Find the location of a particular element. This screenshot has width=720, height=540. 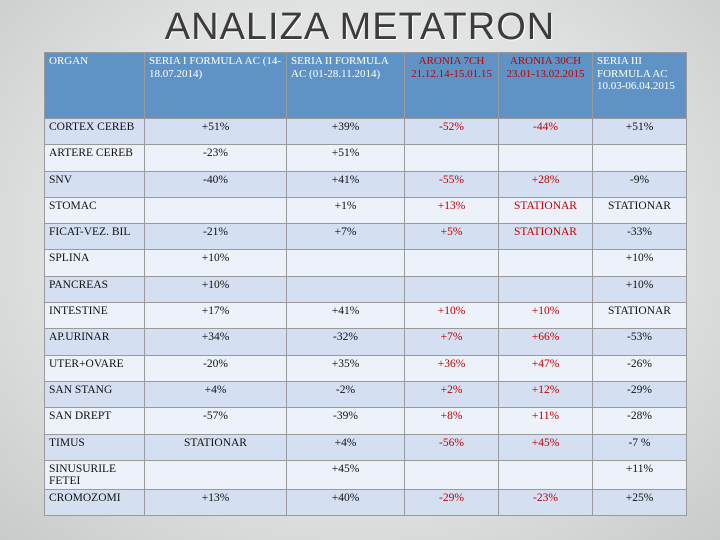

table-row: SINUSURILE FETEI +45% +11% is located at coordinates (365, 474).